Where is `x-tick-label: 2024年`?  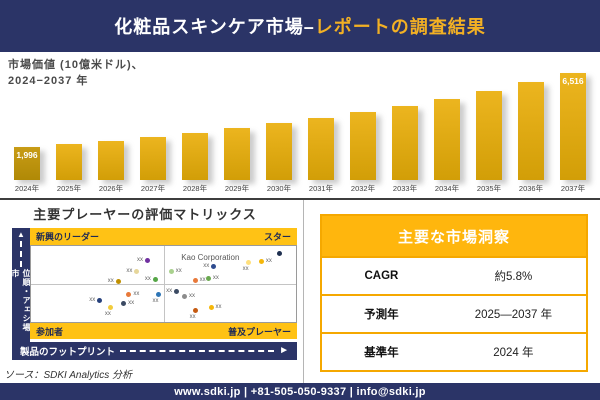 x-tick-label: 2024年 is located at coordinates (27, 188).